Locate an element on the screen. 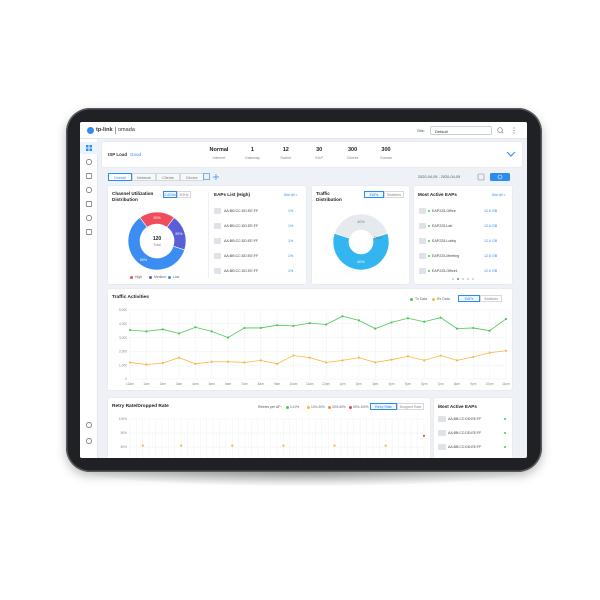 This screenshot has height=600, width=600. card-title: Traffic Distribution is located at coordinates (329, 196).